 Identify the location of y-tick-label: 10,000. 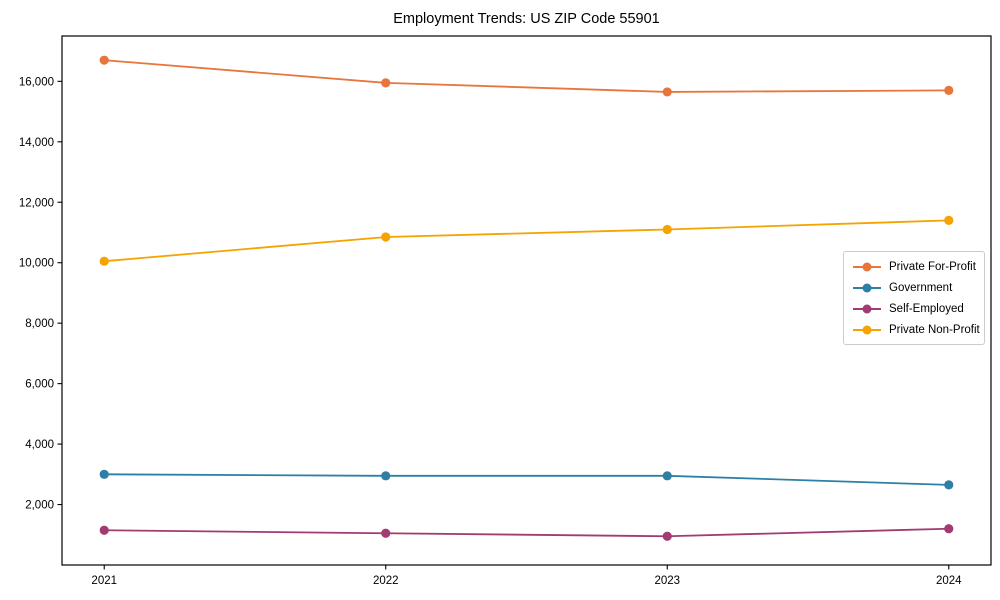
(36, 264).